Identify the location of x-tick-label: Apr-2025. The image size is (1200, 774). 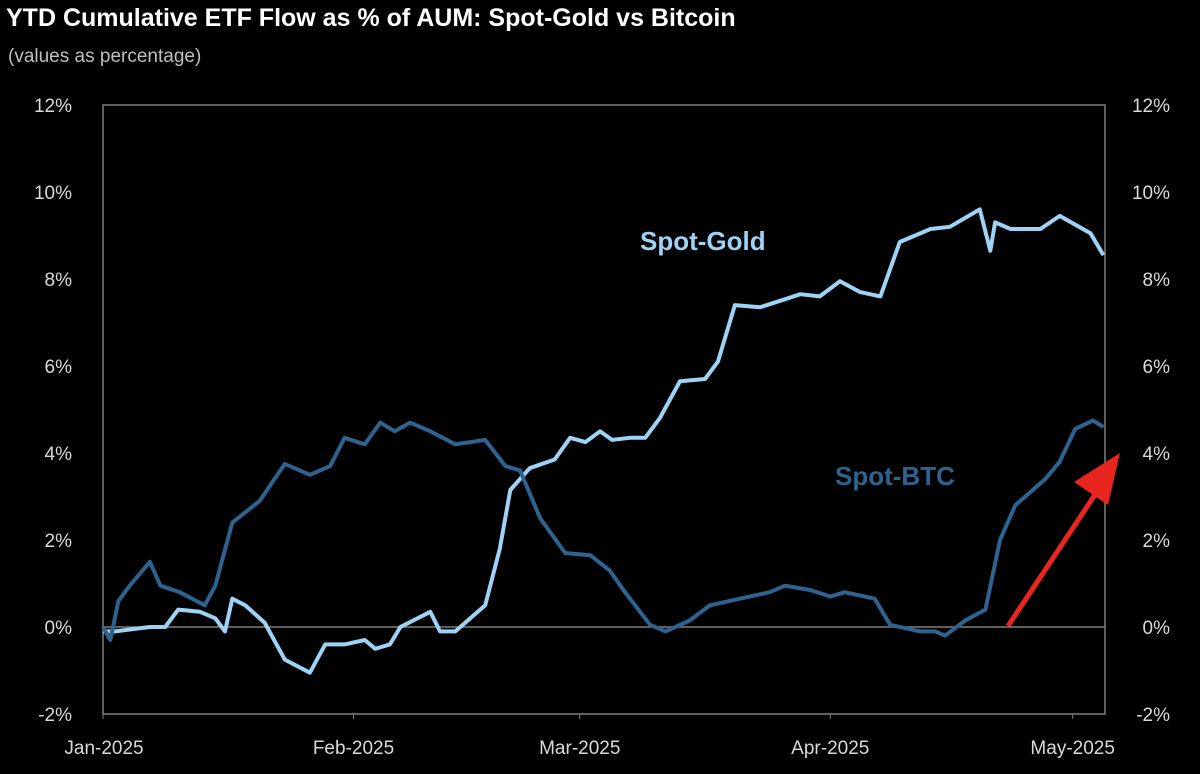
(830, 748).